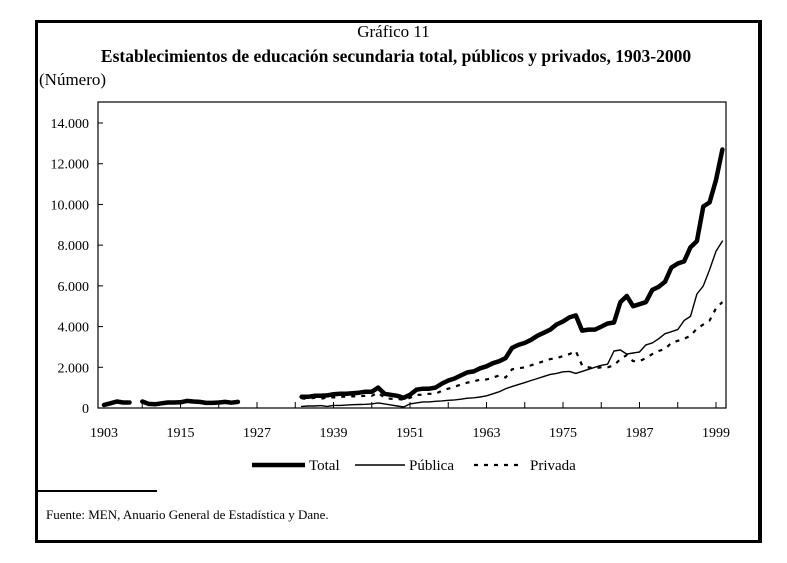 The height and width of the screenshot is (563, 787). I want to click on legend: Total Pública Privada, so click(414, 466).